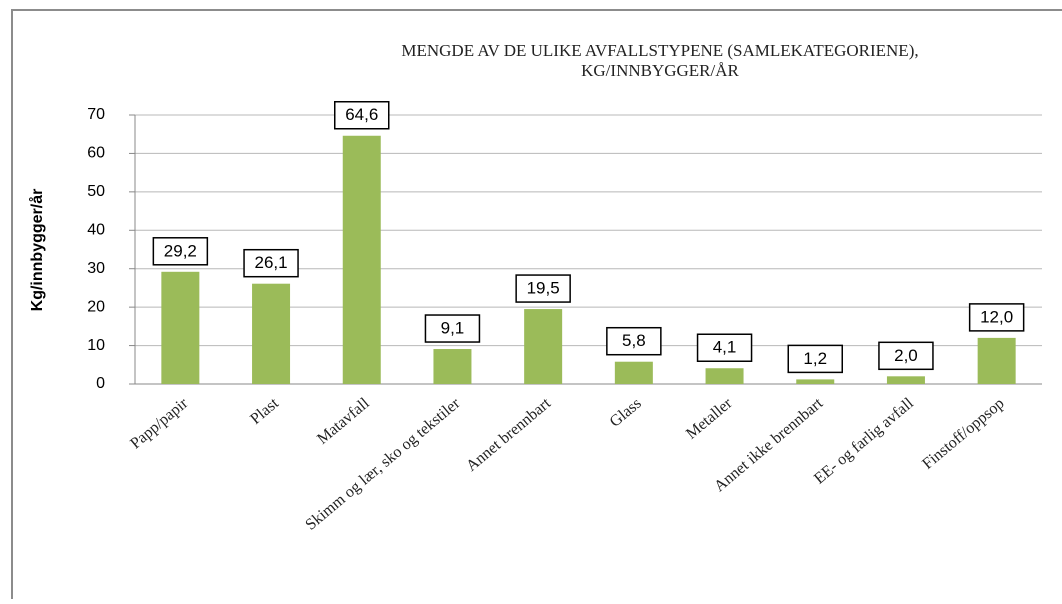  I want to click on y-tick-label: 30, so click(96, 268).